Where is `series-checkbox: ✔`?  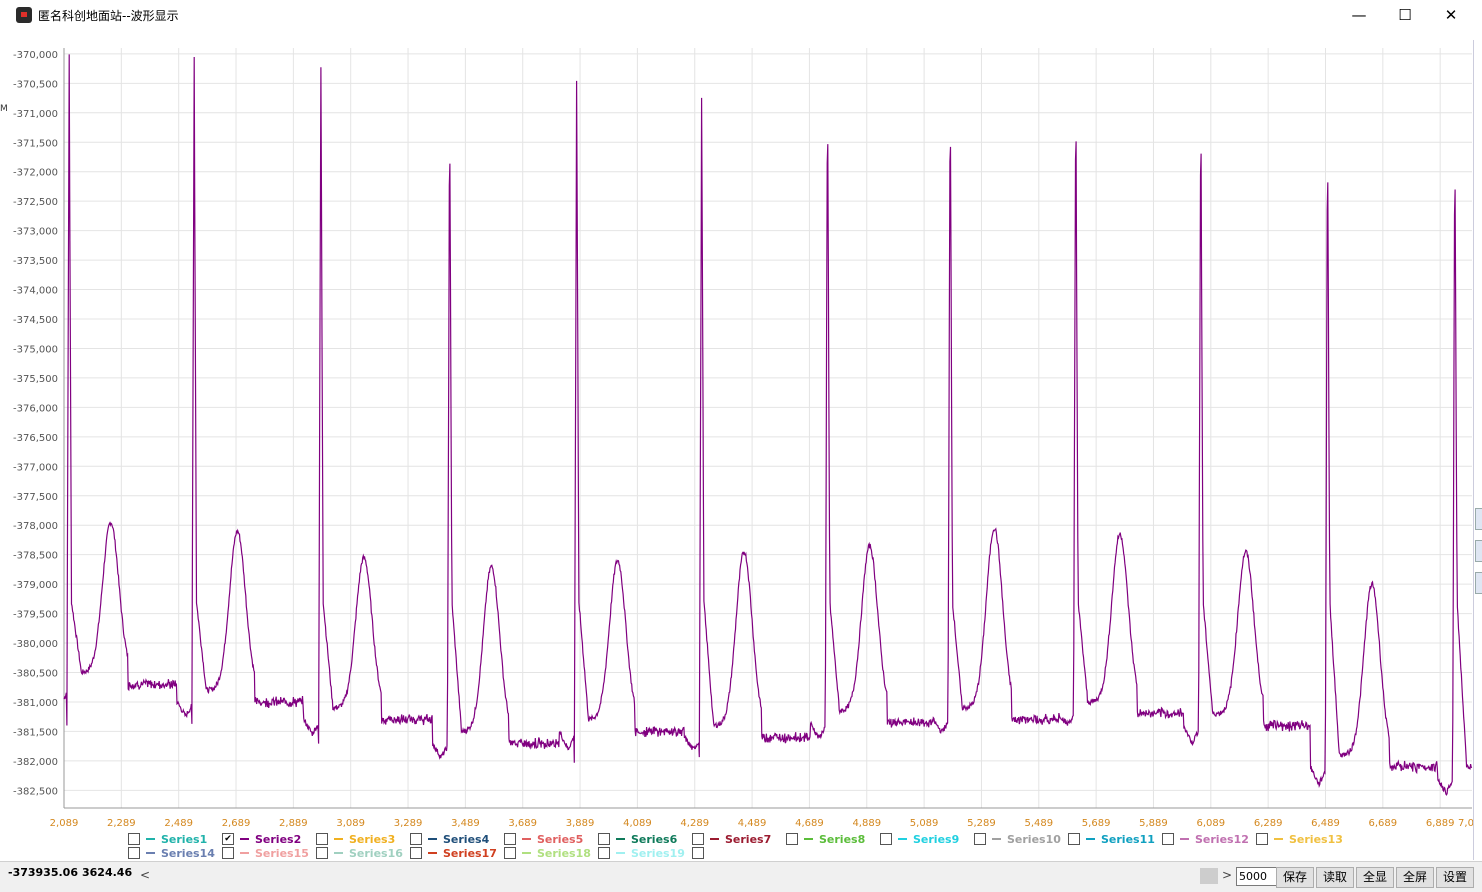
series-checkbox: ✔ is located at coordinates (228, 839).